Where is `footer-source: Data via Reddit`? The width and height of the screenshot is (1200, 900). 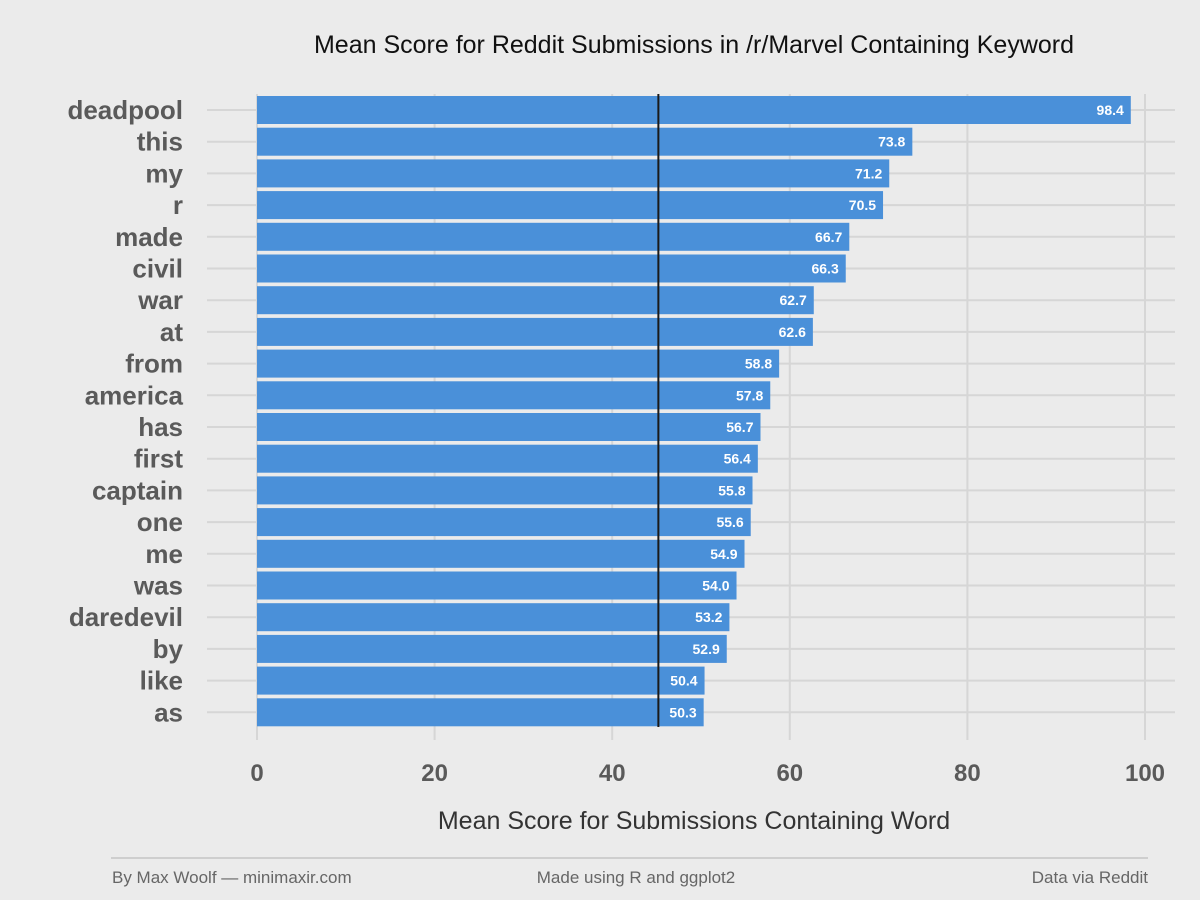 footer-source: Data via Reddit is located at coordinates (1090, 877).